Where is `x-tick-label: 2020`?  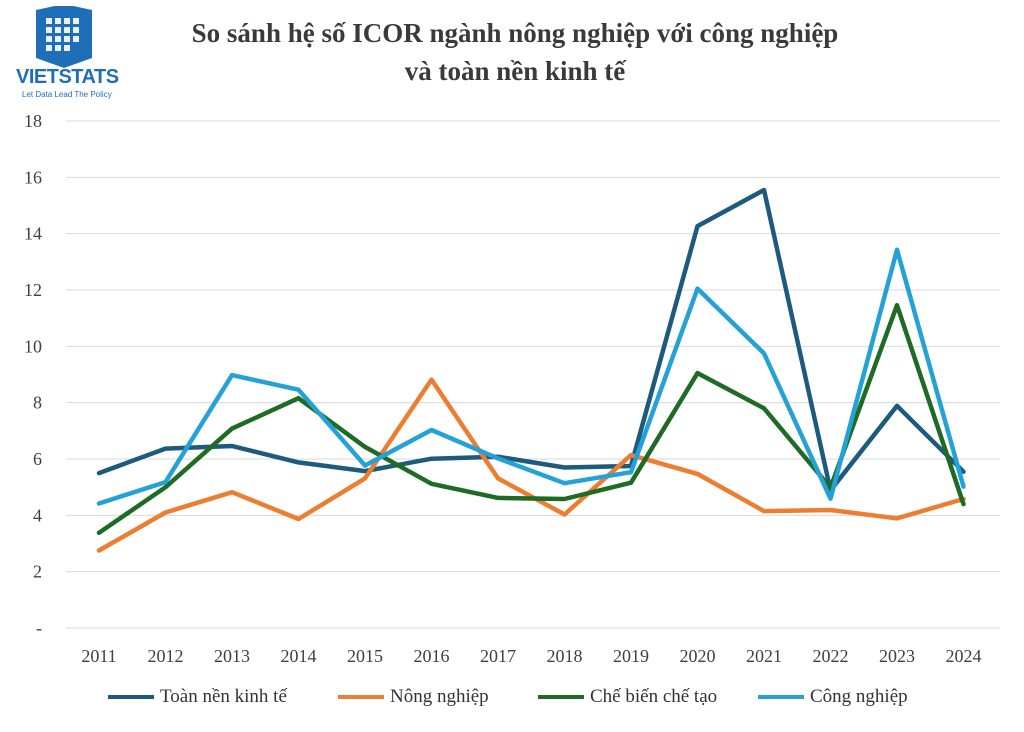 x-tick-label: 2020 is located at coordinates (698, 656).